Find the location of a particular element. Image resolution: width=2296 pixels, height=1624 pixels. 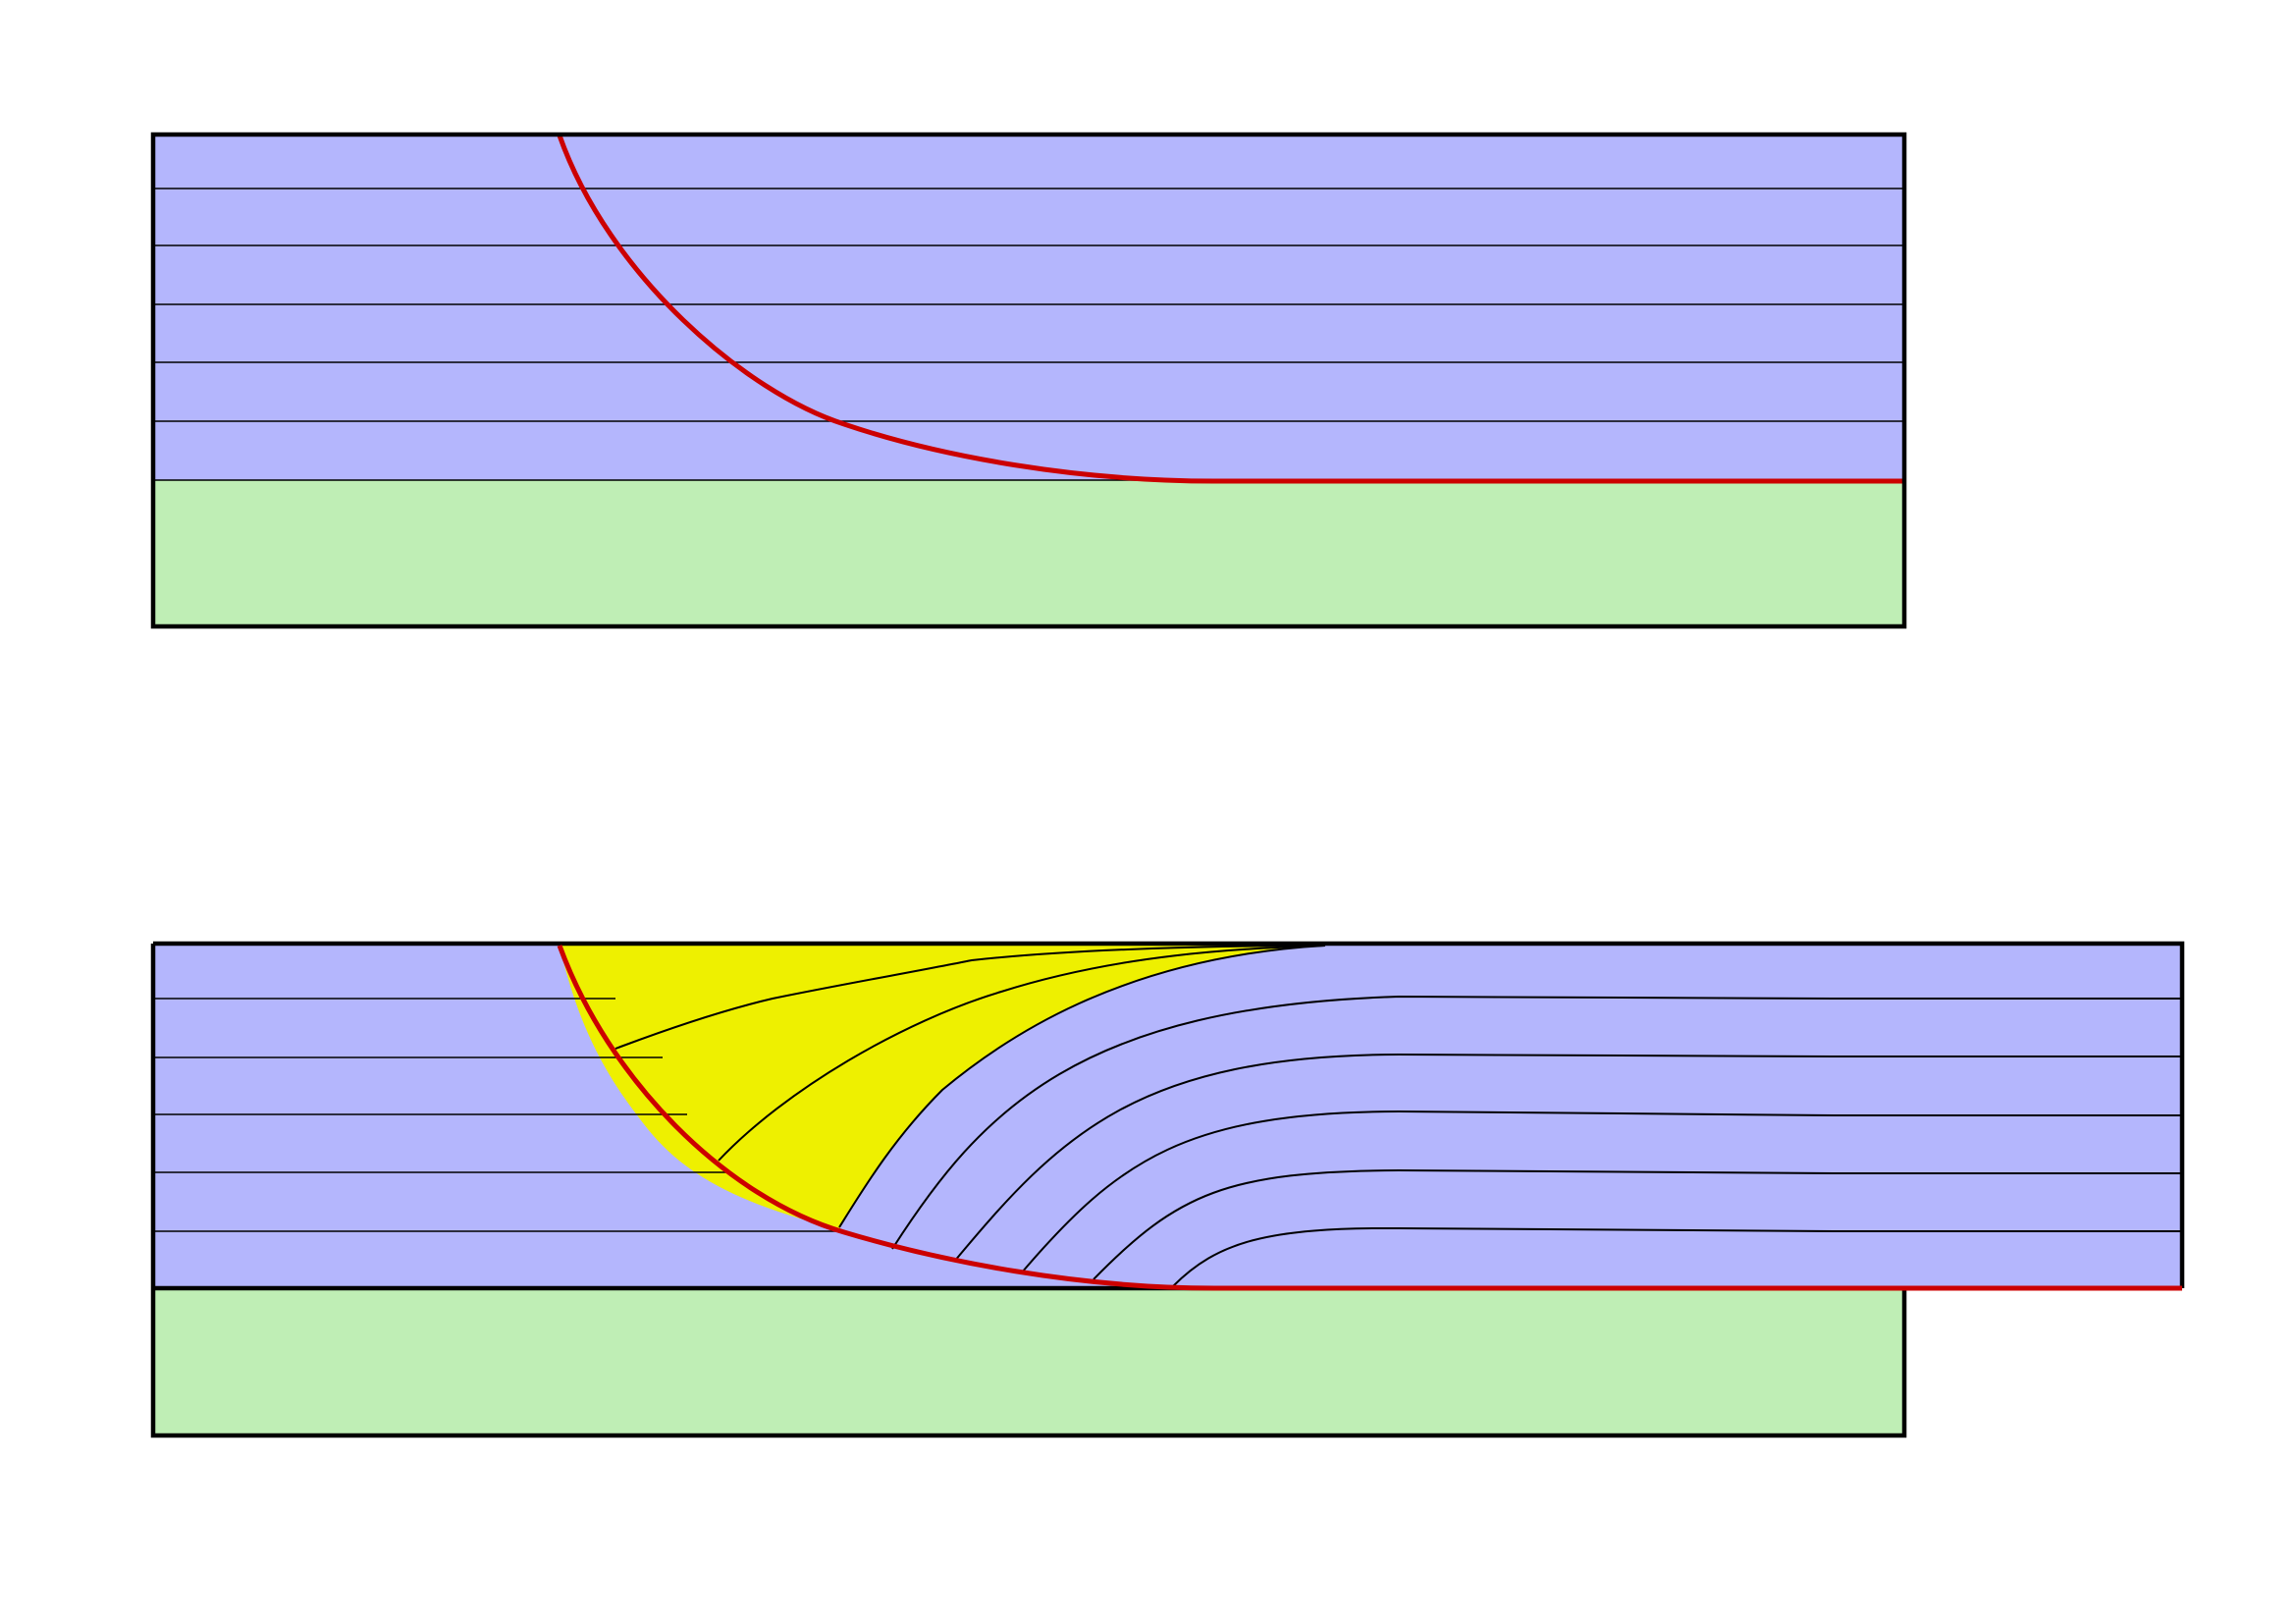

hangingwall-bedding is located at coordinates (1398, 1116).